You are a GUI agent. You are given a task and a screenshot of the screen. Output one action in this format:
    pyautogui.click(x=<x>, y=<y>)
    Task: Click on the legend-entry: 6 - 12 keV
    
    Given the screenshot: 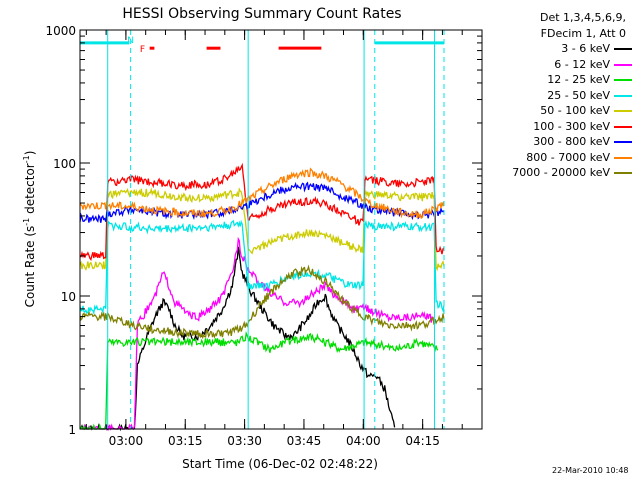 What is the action you would take?
    pyautogui.click(x=560, y=65)
    